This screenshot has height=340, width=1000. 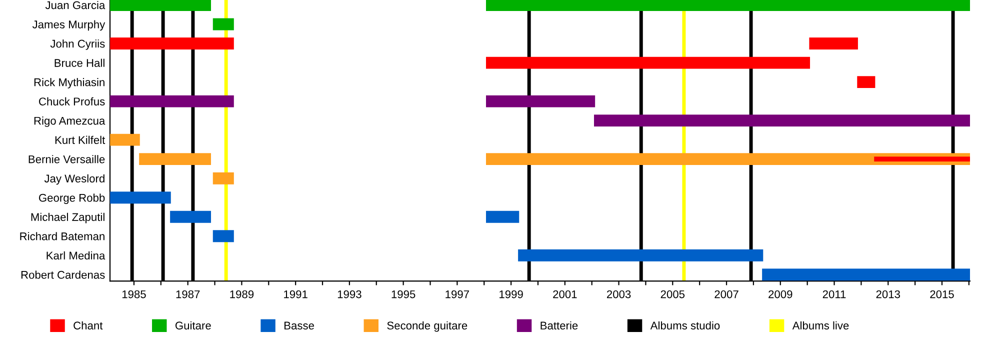 What do you see at coordinates (565, 294) in the screenshot?
I see `x-tick-label: 2001` at bounding box center [565, 294].